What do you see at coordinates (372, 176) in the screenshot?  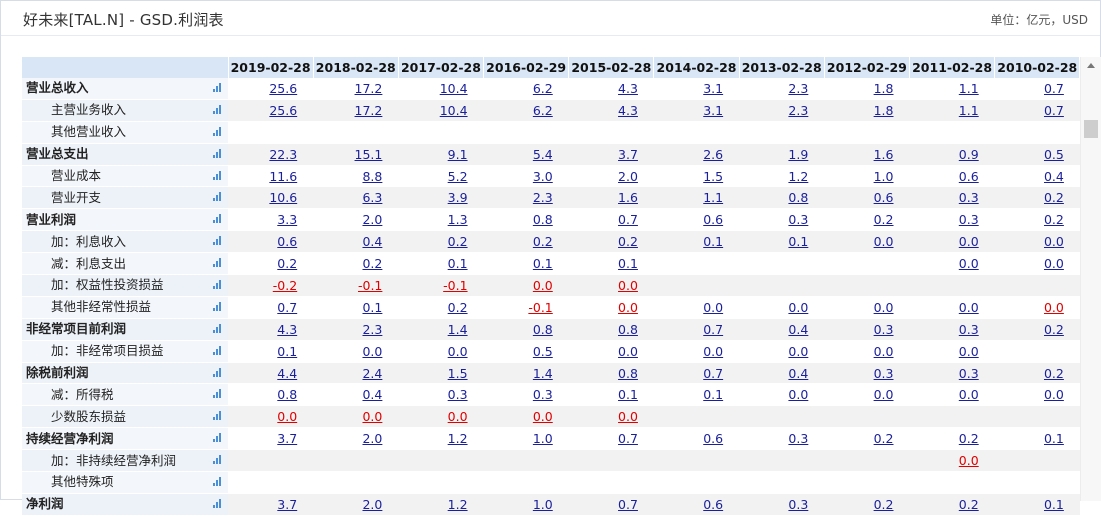 I see `value-link: 8.8` at bounding box center [372, 176].